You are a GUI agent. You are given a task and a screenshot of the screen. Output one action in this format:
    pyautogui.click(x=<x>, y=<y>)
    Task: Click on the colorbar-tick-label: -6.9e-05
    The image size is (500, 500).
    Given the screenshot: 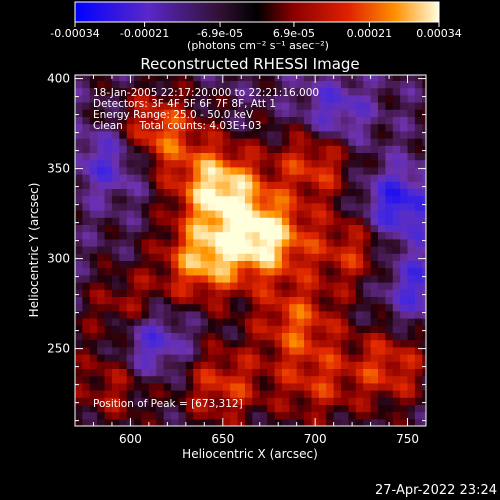 What is the action you would take?
    pyautogui.click(x=220, y=33)
    